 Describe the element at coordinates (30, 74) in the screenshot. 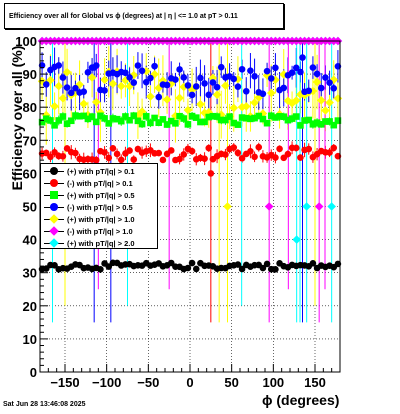

I see `y-tick-label: 90` at that location.